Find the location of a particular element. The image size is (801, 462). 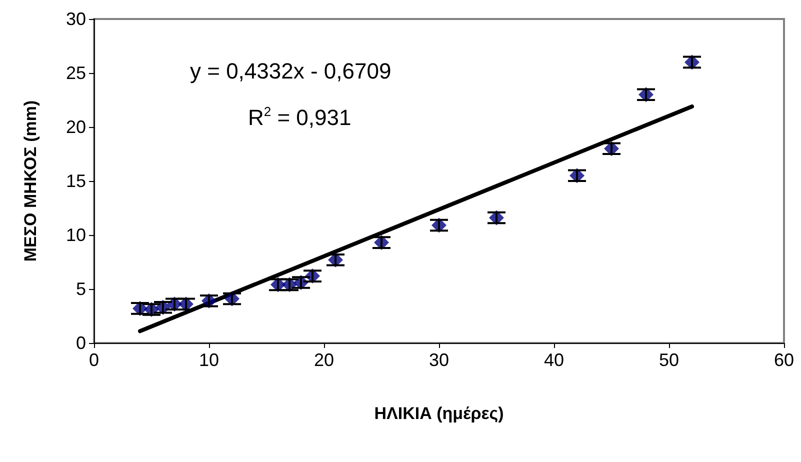

x-tick-label: 10 is located at coordinates (209, 360).